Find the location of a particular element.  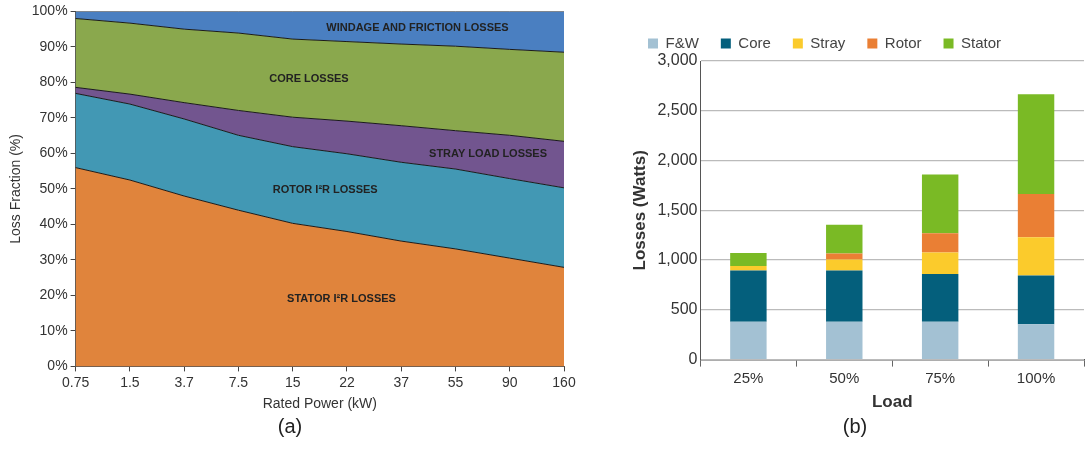

x-tick-label: 1.5 is located at coordinates (130, 381).